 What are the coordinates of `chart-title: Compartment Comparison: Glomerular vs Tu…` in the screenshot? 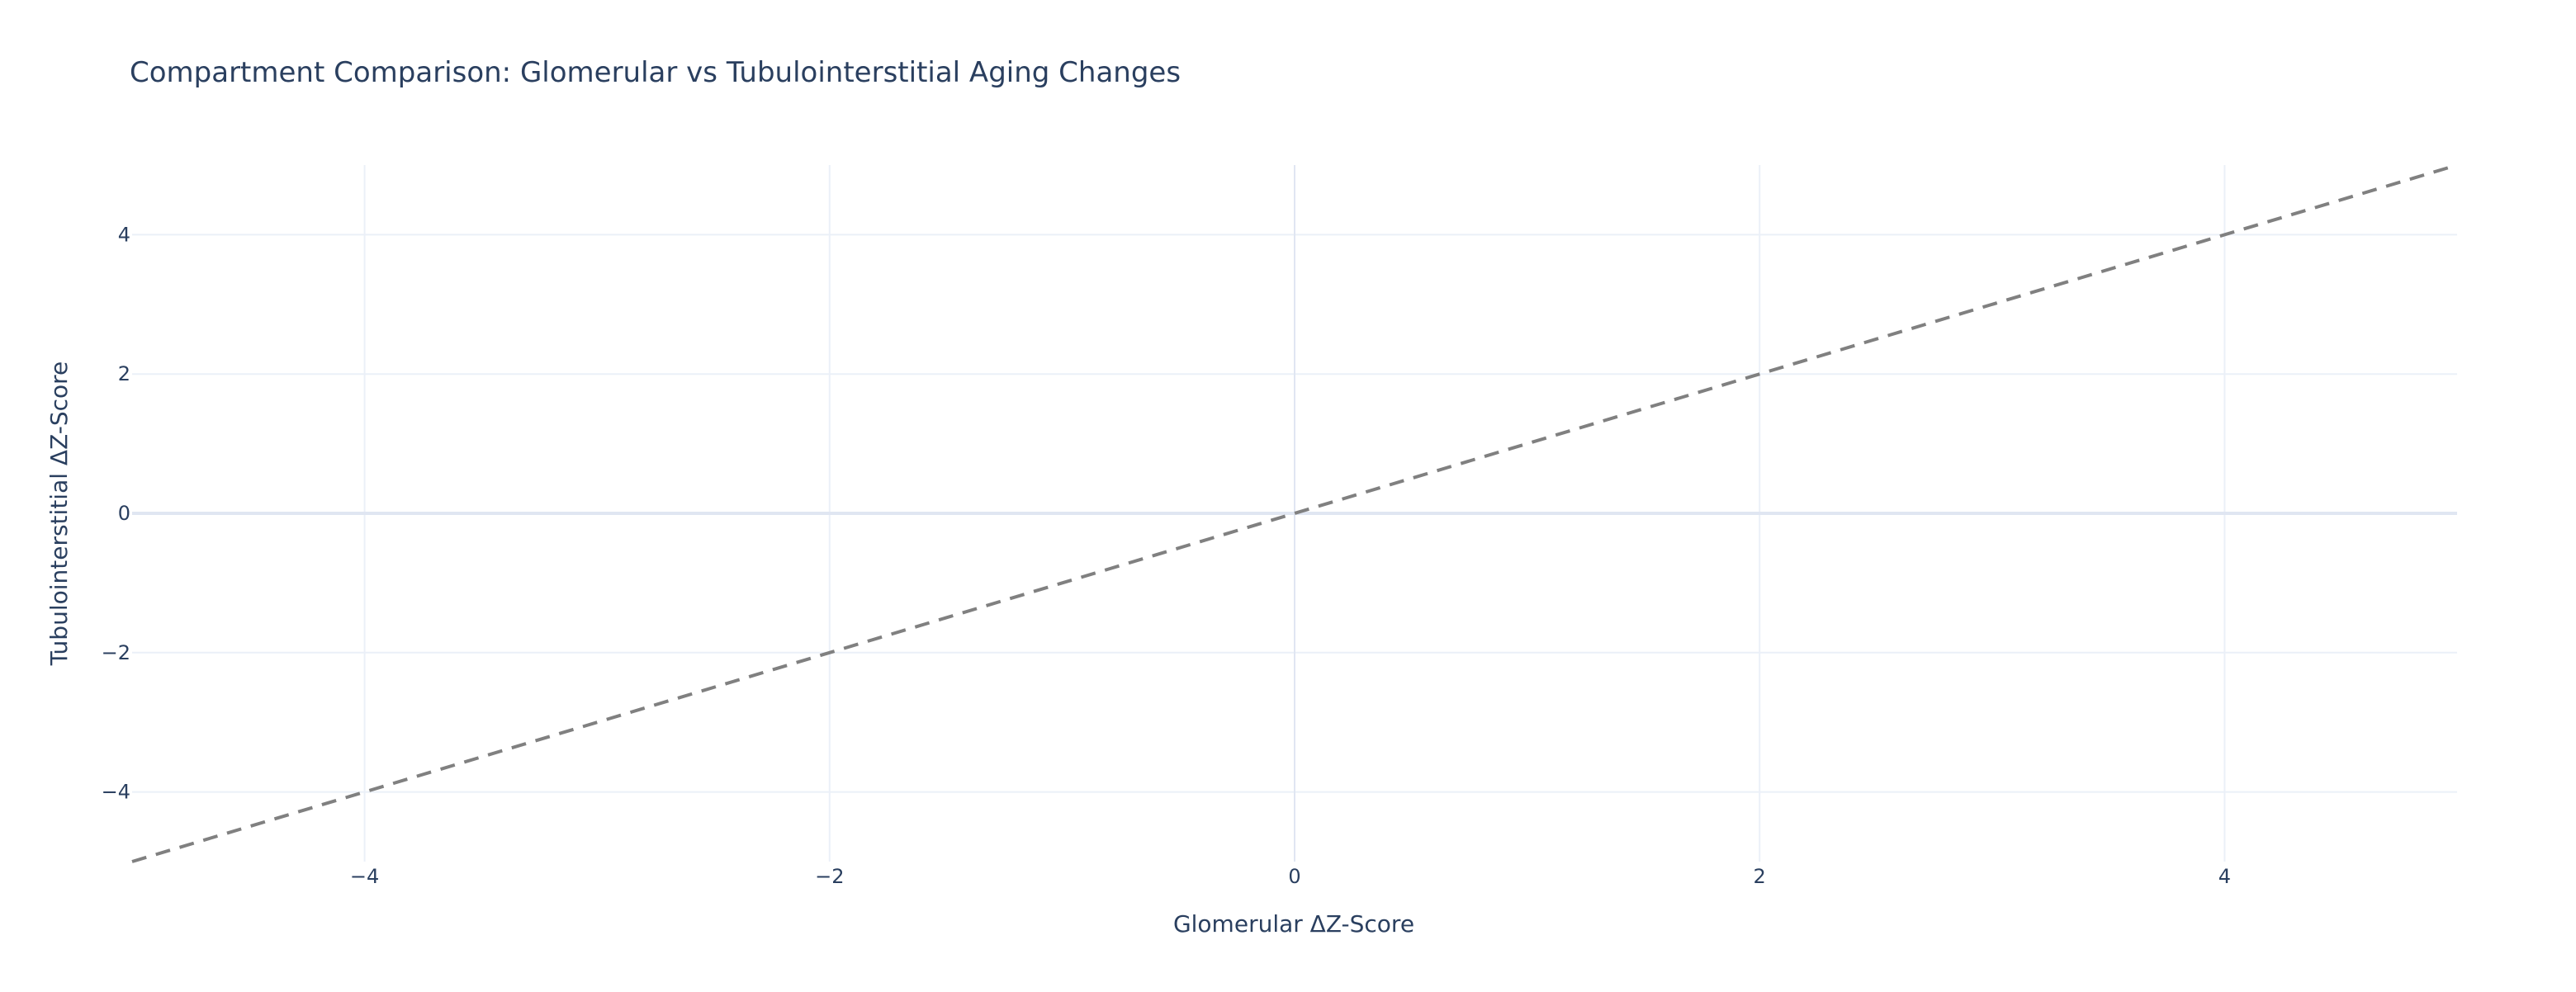 It's located at (655, 72).